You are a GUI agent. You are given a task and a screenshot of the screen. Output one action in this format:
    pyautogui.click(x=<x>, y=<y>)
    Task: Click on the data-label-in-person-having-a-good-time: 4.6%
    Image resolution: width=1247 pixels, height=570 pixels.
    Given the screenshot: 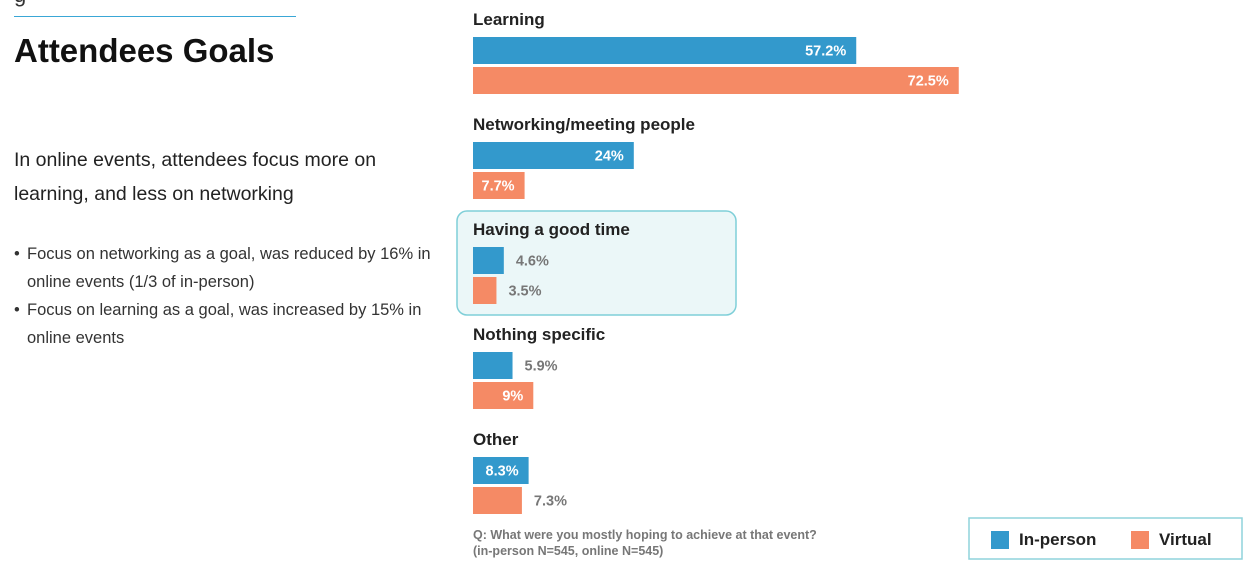 What is the action you would take?
    pyautogui.click(x=532, y=262)
    